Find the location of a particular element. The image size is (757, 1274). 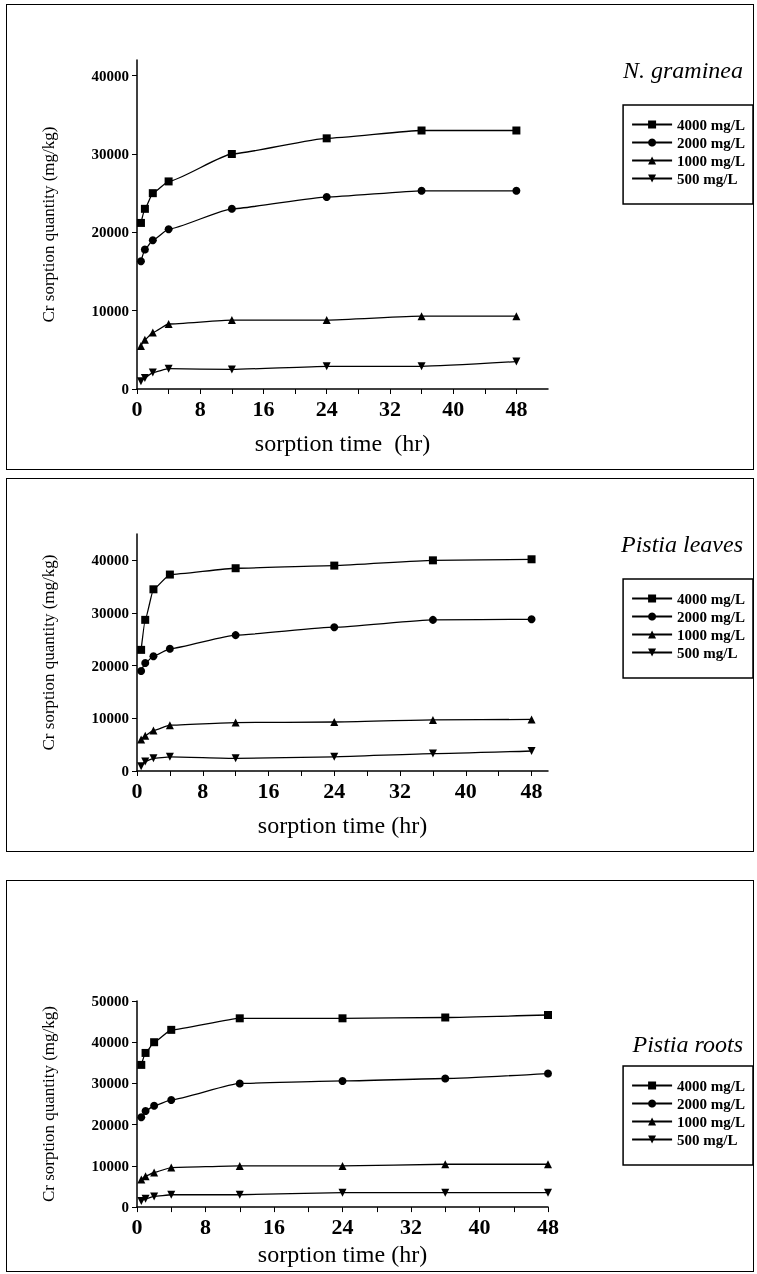

y-tick-label: 40000 is located at coordinates (110, 1042).